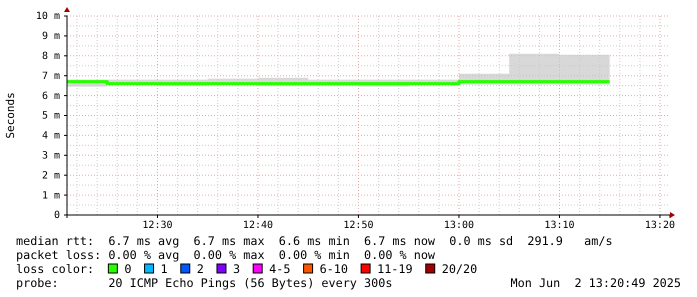 The width and height of the screenshot is (697, 297). I want to click on y-tick-label: 10 m, so click(48, 16).